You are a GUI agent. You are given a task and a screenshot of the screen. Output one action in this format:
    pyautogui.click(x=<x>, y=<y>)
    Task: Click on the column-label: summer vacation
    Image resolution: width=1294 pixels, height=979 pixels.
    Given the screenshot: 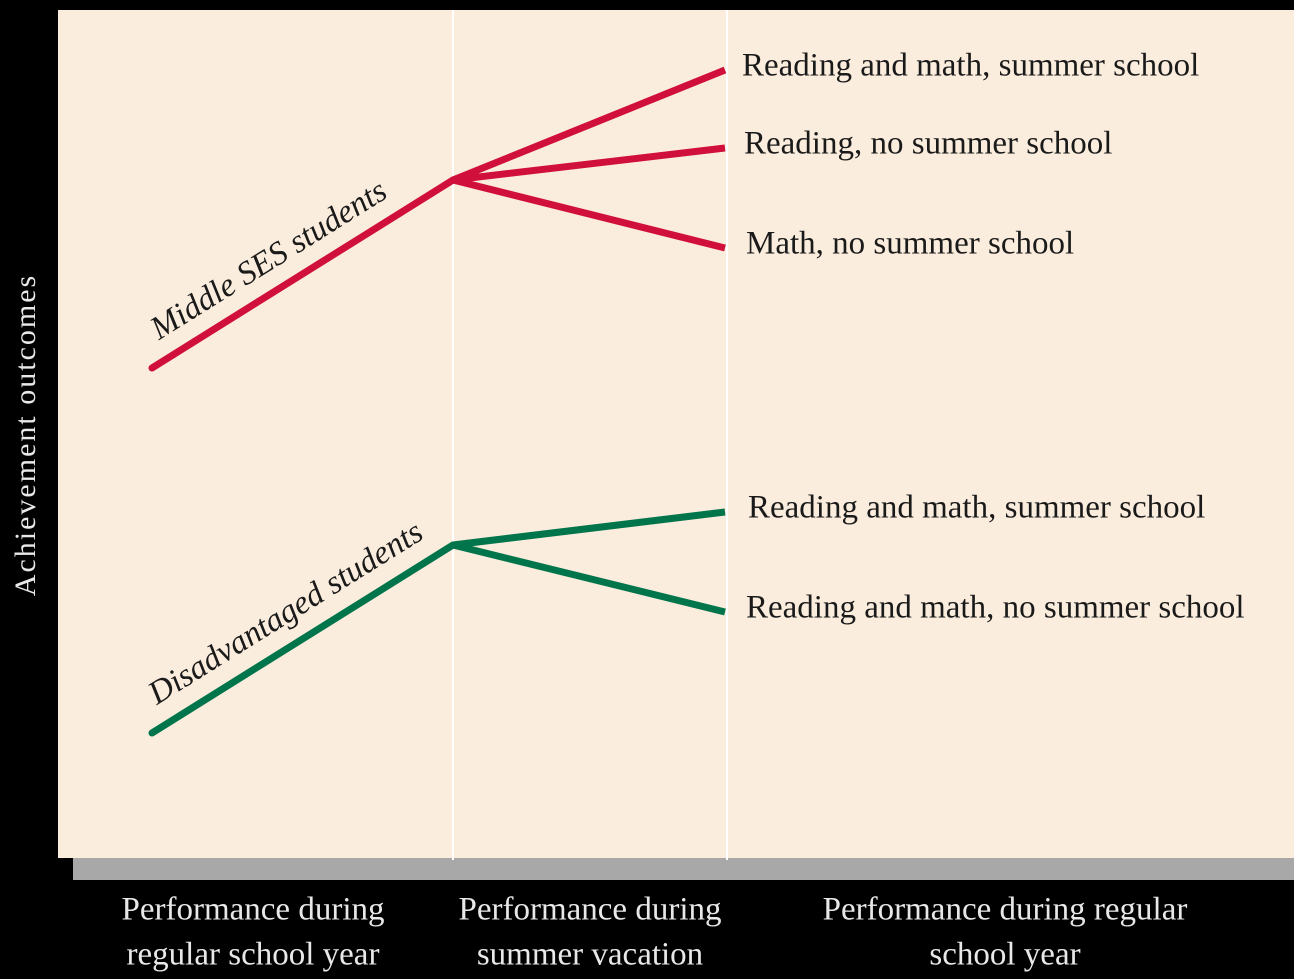 What is the action you would take?
    pyautogui.click(x=590, y=955)
    